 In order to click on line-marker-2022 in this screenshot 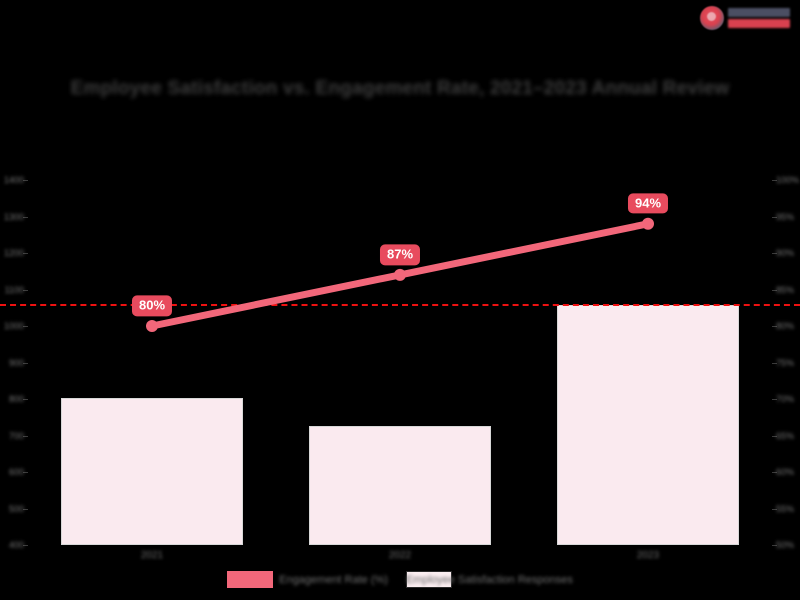, I will do `click(400, 274)`.